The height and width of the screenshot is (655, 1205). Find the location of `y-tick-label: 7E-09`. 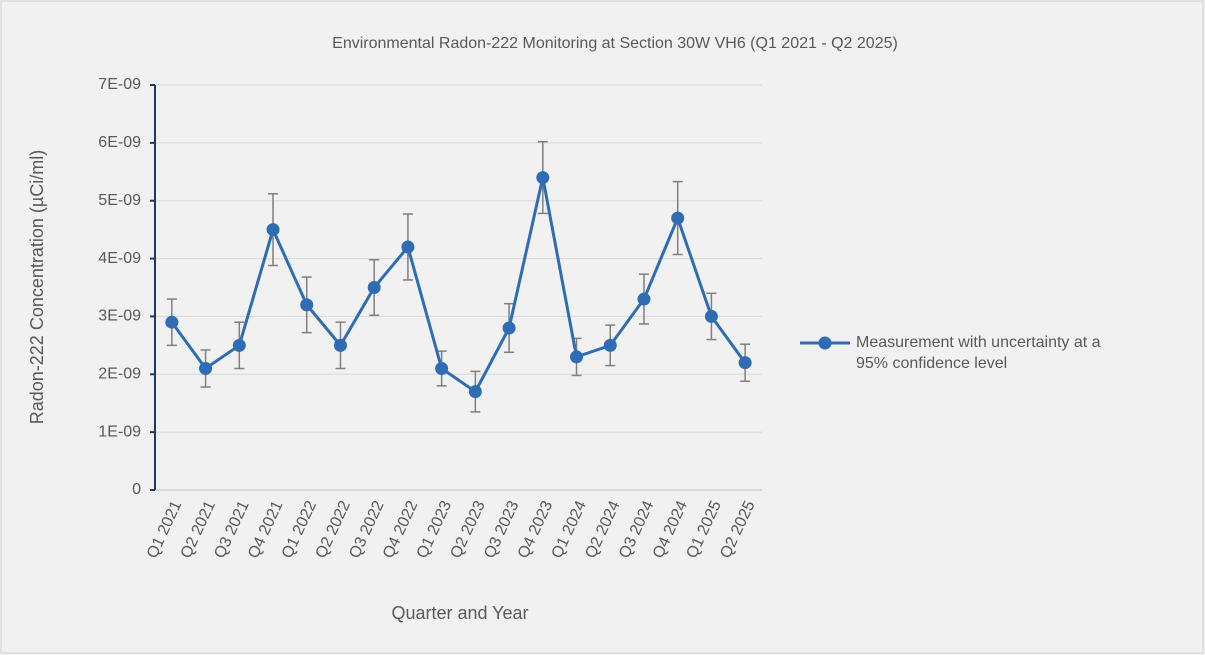

y-tick-label: 7E-09 is located at coordinates (119, 84).